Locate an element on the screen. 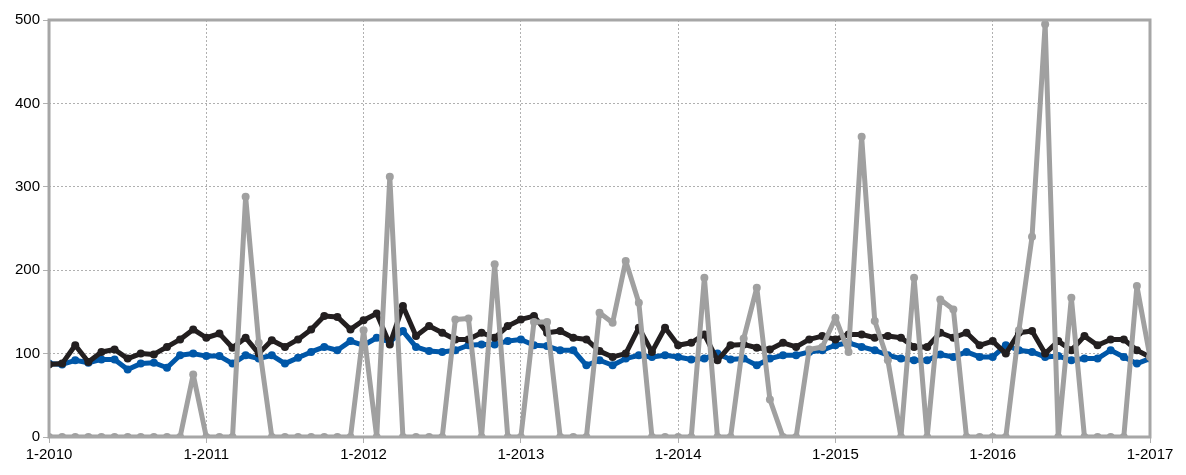 This screenshot has height=475, width=1186. y-tick-label: 200 is located at coordinates (28, 269).